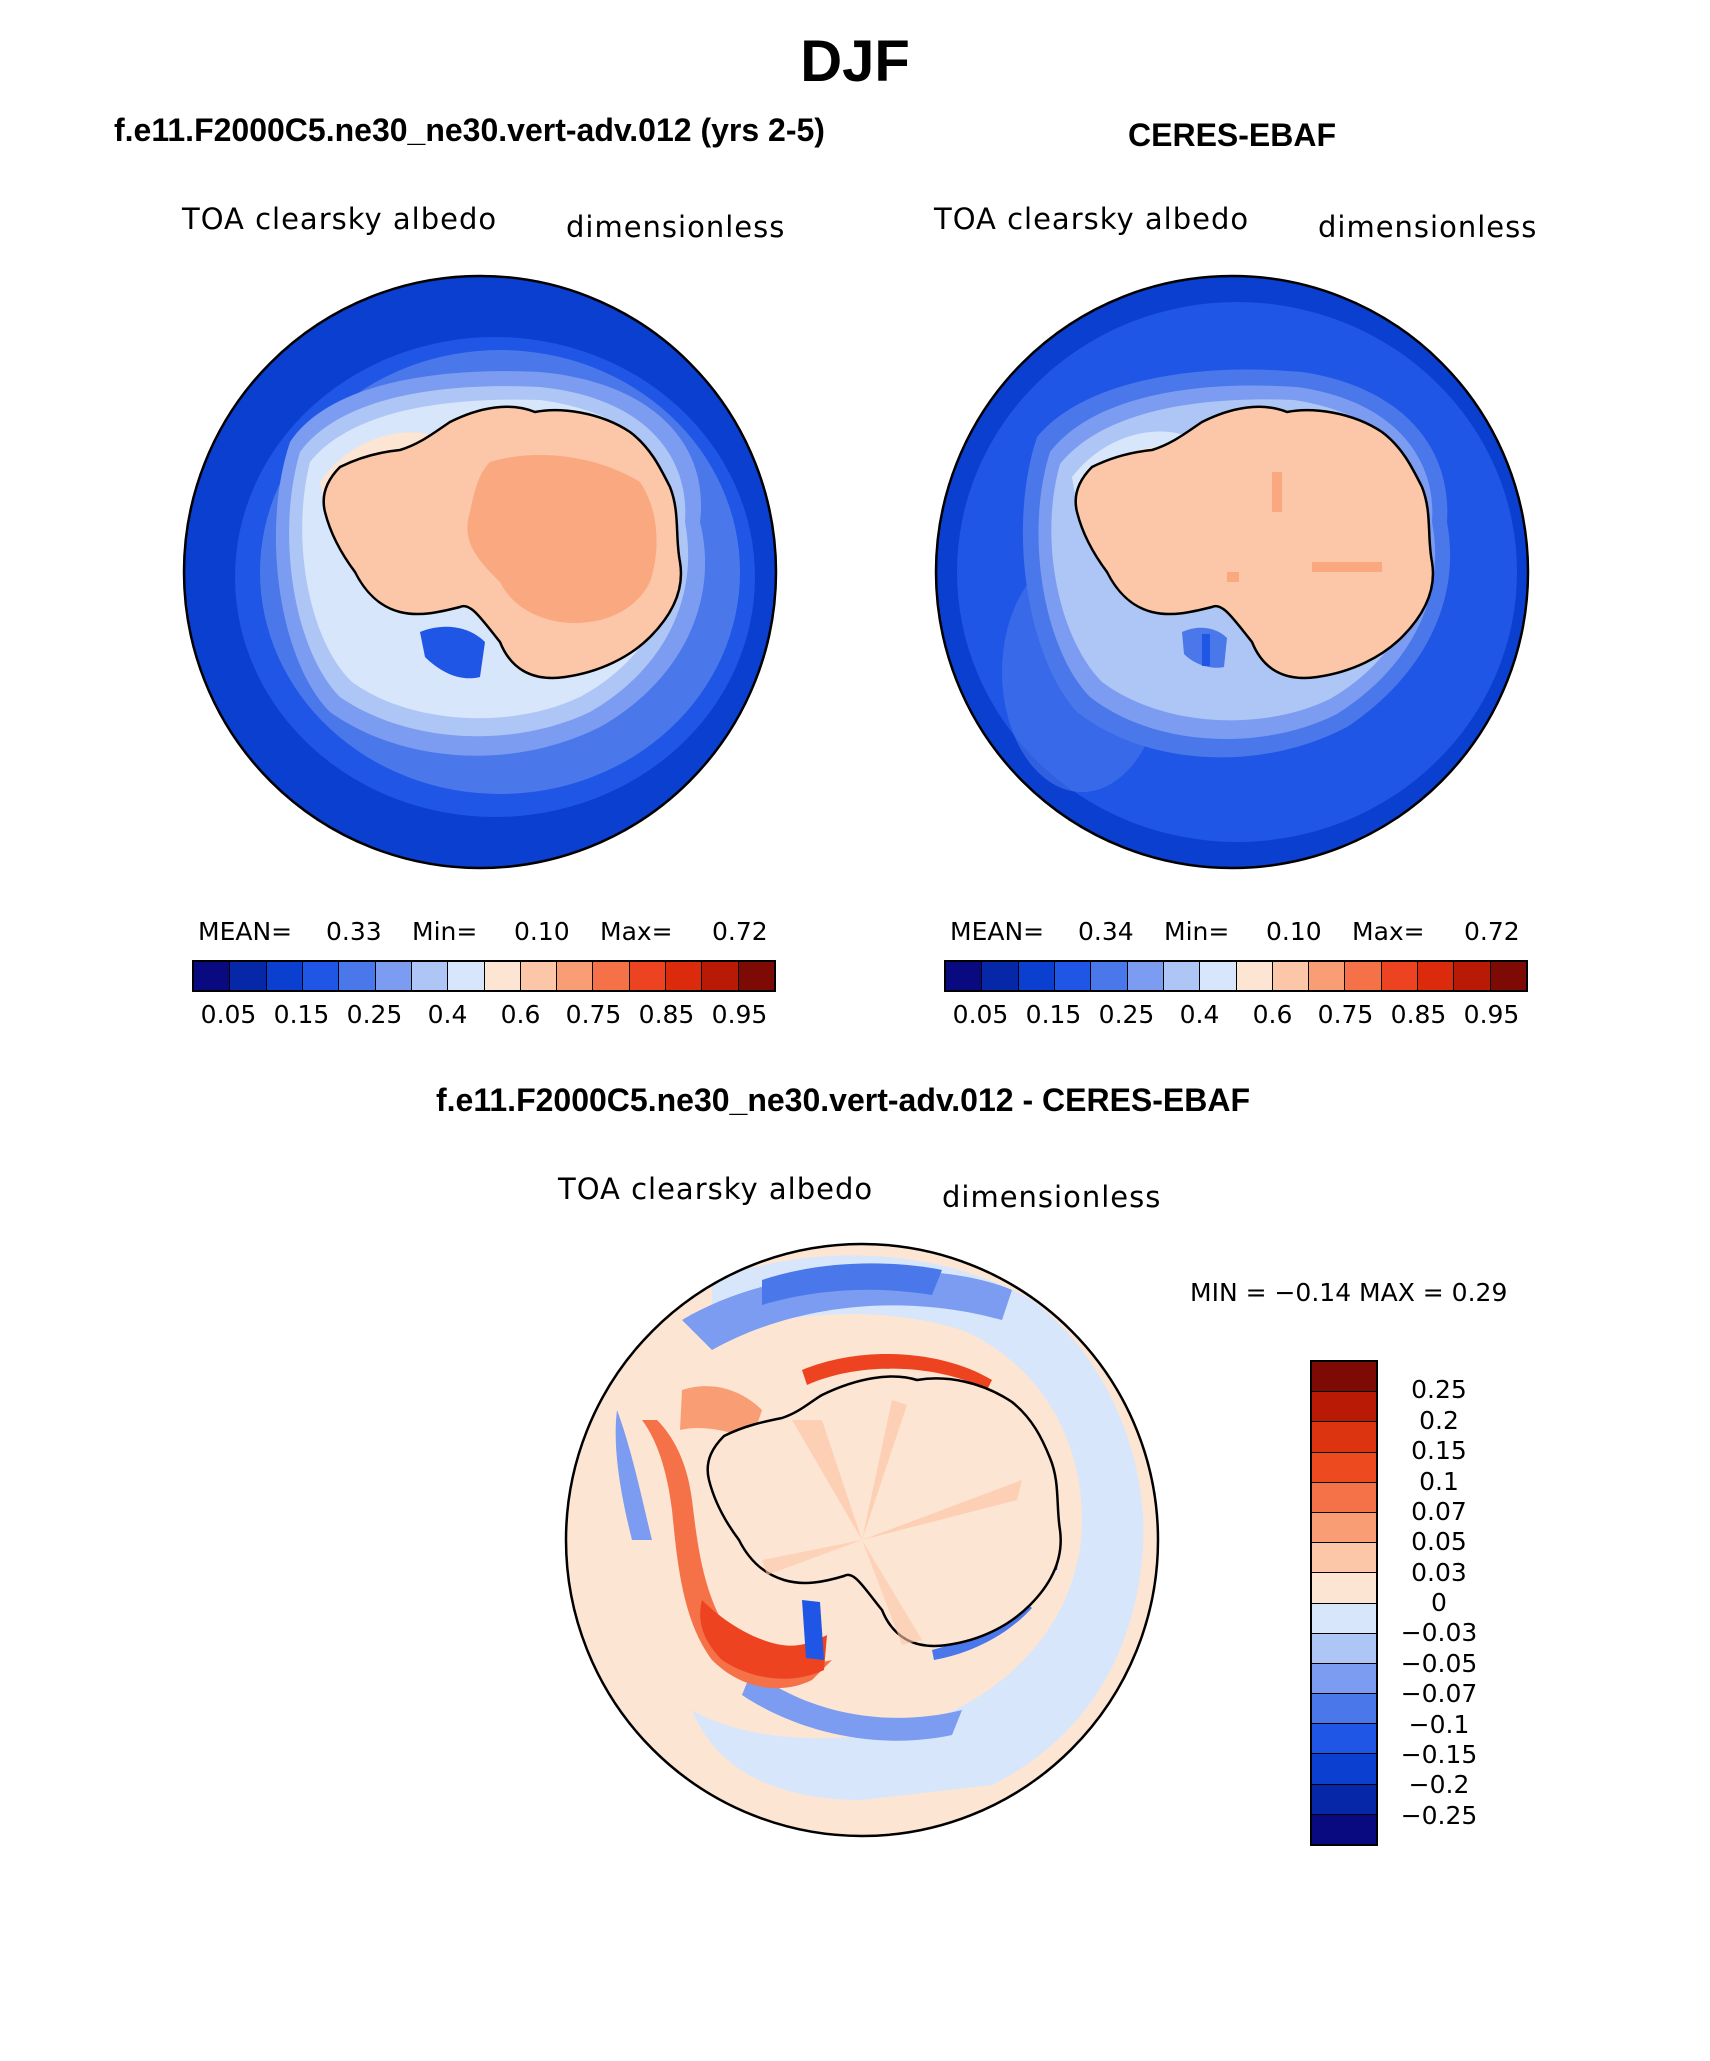  Describe the element at coordinates (562, 538) in the screenshot. I see `model-high-albedo-plateau` at that location.